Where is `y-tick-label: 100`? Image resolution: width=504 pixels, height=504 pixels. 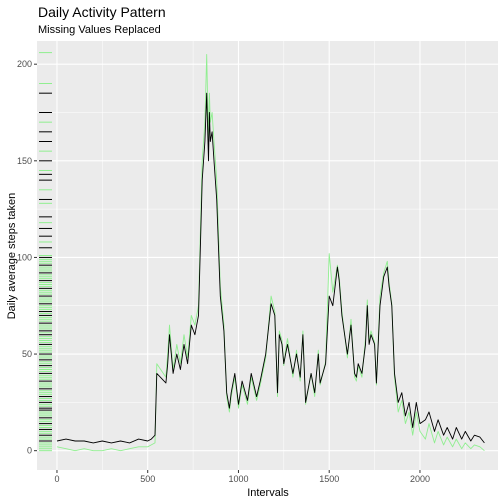
y-tick-label: 100 is located at coordinates (24, 257).